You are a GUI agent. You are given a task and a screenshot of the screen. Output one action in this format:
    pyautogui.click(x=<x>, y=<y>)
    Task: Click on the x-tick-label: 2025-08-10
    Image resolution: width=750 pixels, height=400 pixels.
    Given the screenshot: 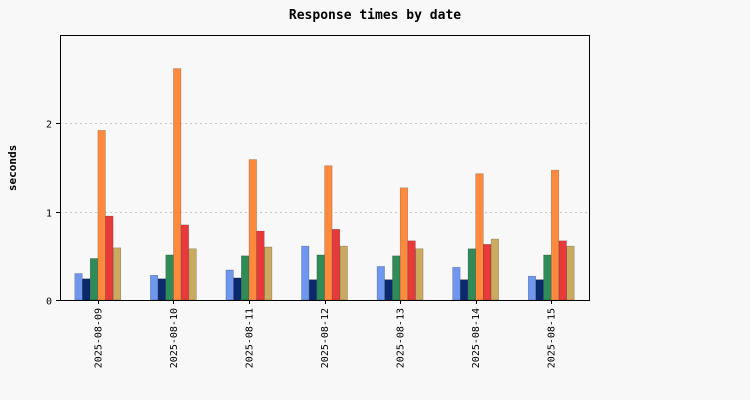 What is the action you would take?
    pyautogui.click(x=174, y=338)
    